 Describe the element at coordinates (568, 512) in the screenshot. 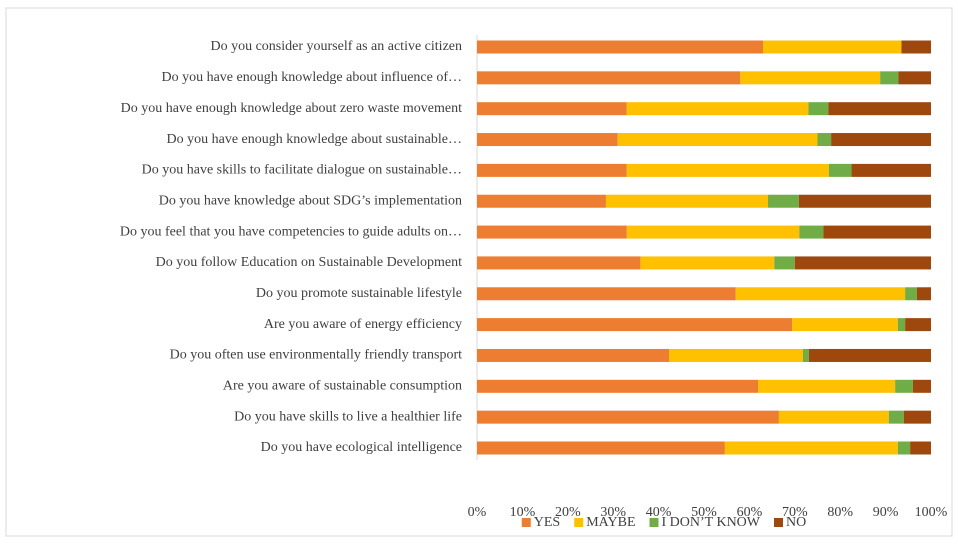

I see `x-tick-label: 20%` at that location.